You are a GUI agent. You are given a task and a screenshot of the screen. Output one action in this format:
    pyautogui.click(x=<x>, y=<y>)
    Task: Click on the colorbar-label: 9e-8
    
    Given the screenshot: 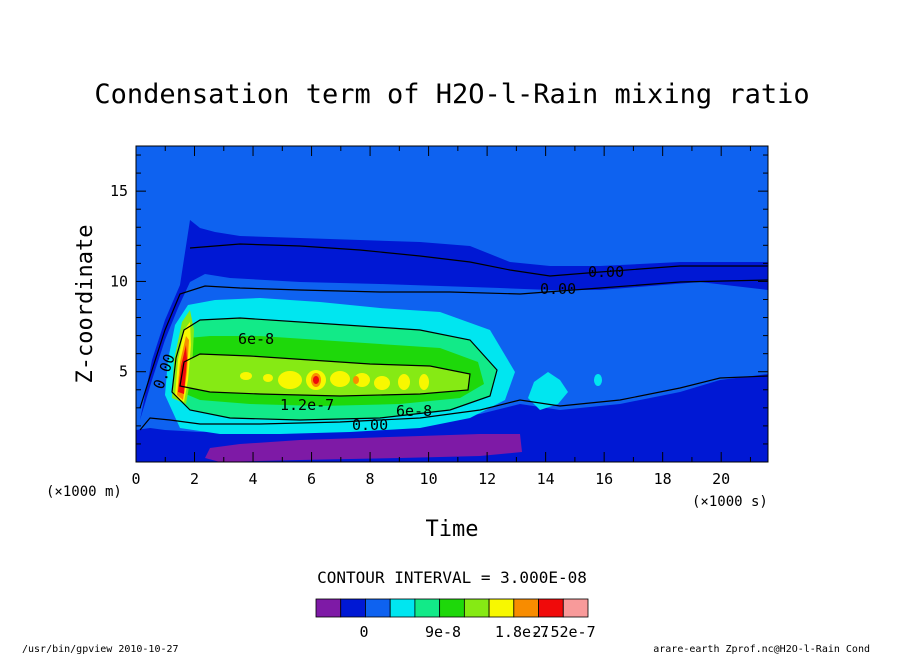 What is the action you would take?
    pyautogui.click(x=443, y=632)
    